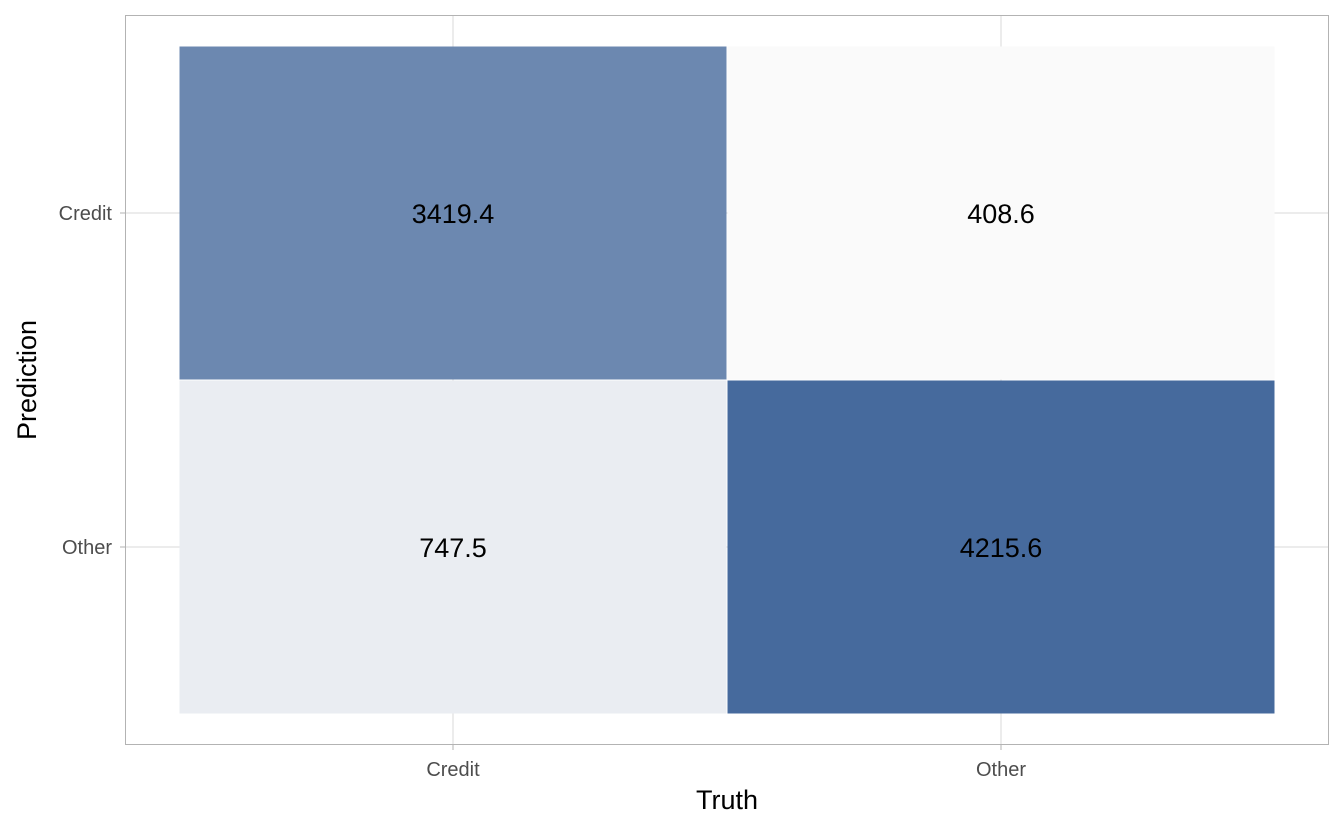 The width and height of the screenshot is (1344, 830). I want to click on cell-credit-other-label: 408.6, so click(1001, 214).